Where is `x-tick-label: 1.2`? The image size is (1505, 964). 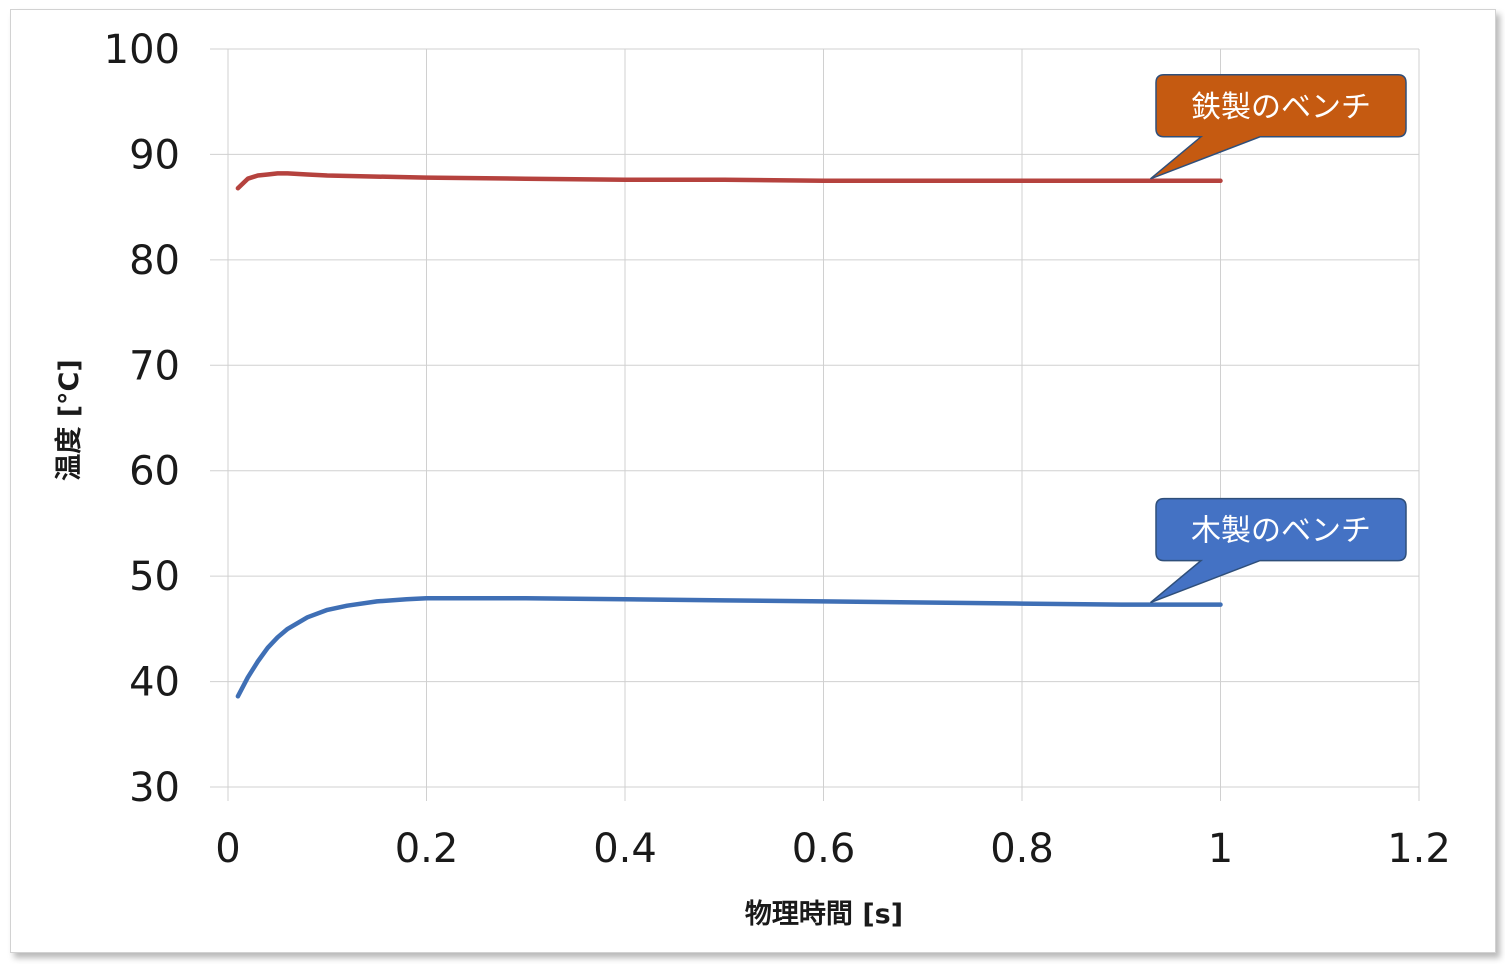 x-tick-label: 1.2 is located at coordinates (1419, 849).